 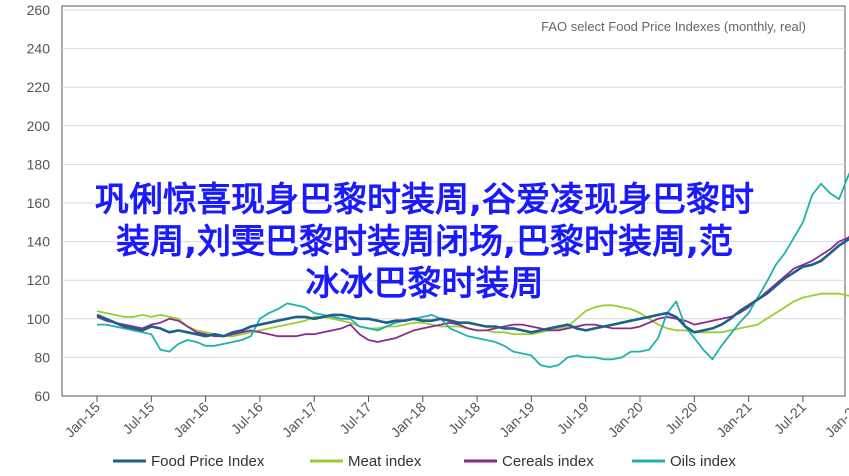 I want to click on y-tick-label: 160, so click(x=39, y=203).